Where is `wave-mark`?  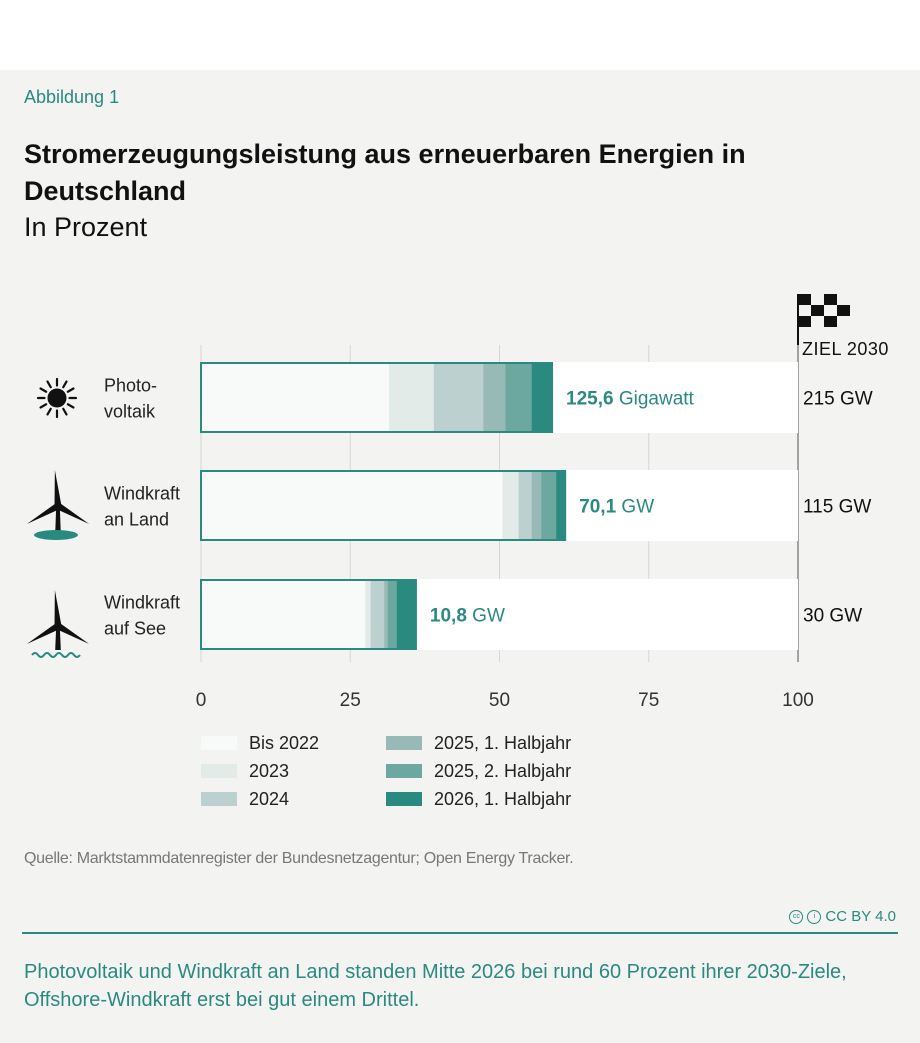 wave-mark is located at coordinates (56, 655).